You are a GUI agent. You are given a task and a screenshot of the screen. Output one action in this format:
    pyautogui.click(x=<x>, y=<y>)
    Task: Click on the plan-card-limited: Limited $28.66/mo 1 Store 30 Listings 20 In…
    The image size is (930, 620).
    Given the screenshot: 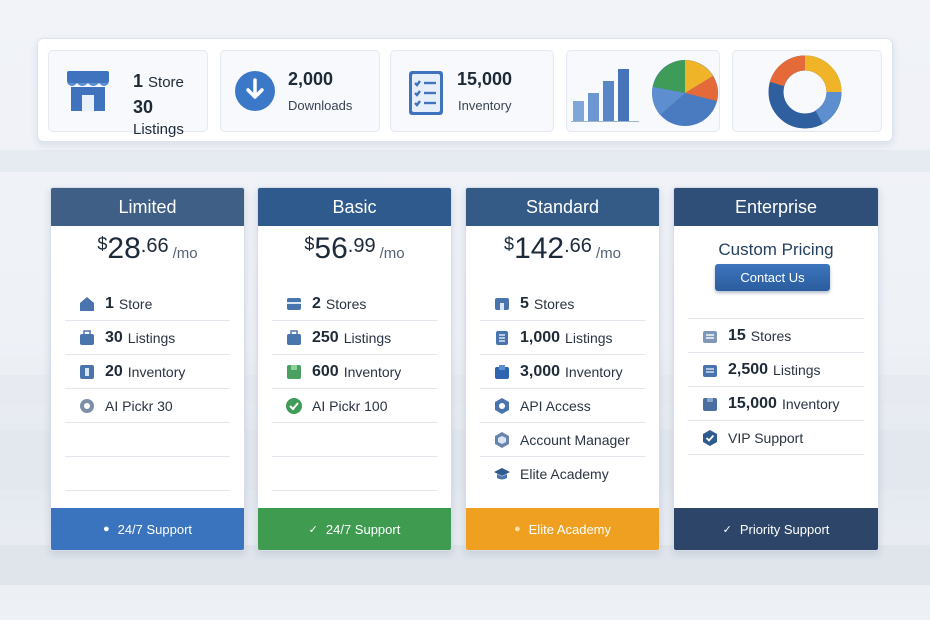 What is the action you would take?
    pyautogui.click(x=147, y=369)
    